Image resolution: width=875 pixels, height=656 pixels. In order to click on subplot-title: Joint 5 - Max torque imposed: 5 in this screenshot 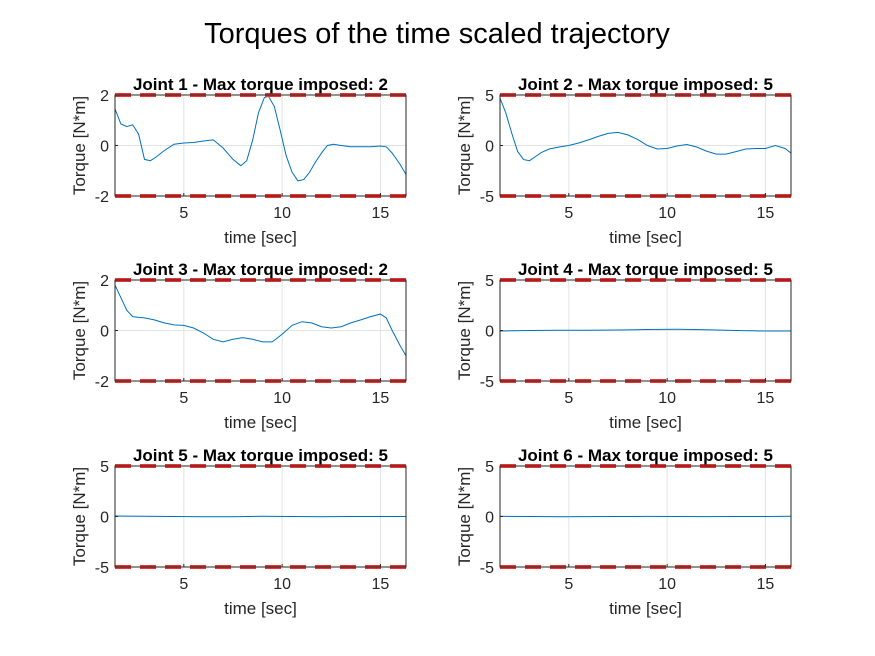, I will do `click(260, 455)`.